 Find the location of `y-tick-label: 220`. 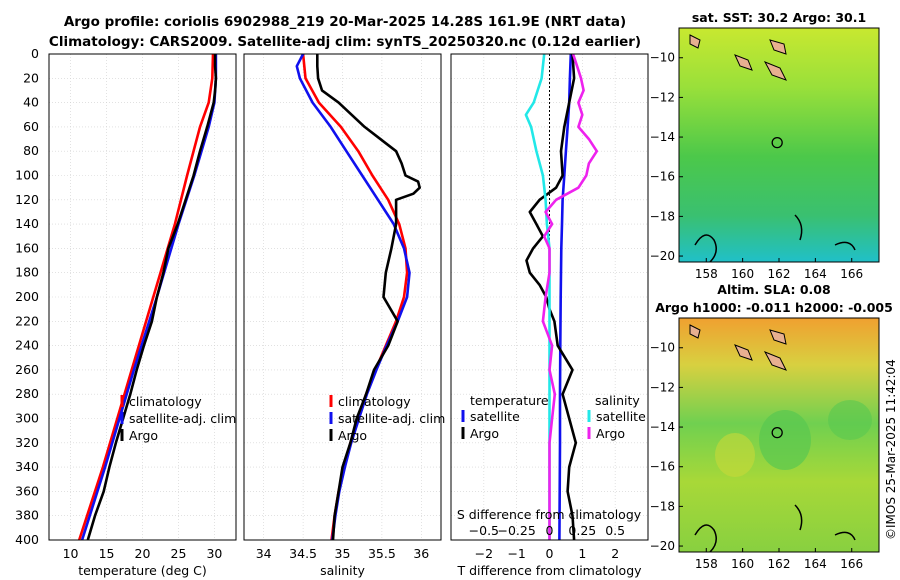

y-tick-label: 220 is located at coordinates (27, 320).